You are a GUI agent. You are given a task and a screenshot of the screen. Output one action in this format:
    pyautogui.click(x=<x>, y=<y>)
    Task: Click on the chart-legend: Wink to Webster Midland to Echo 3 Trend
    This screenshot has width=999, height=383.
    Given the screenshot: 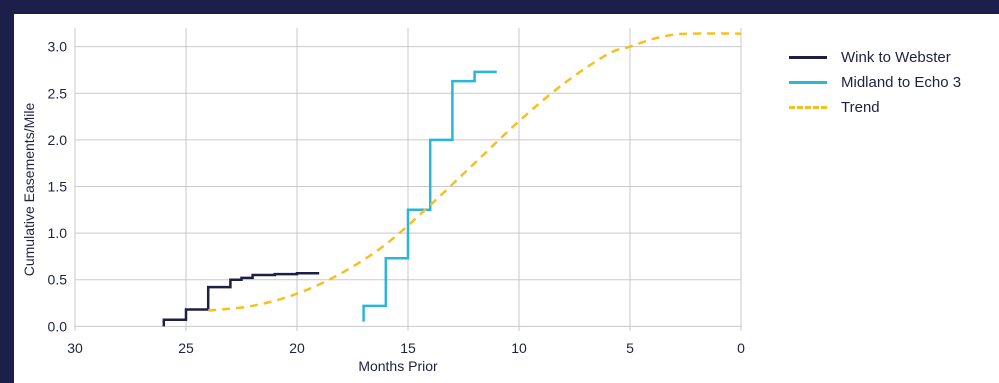 What is the action you would take?
    pyautogui.click(x=875, y=82)
    